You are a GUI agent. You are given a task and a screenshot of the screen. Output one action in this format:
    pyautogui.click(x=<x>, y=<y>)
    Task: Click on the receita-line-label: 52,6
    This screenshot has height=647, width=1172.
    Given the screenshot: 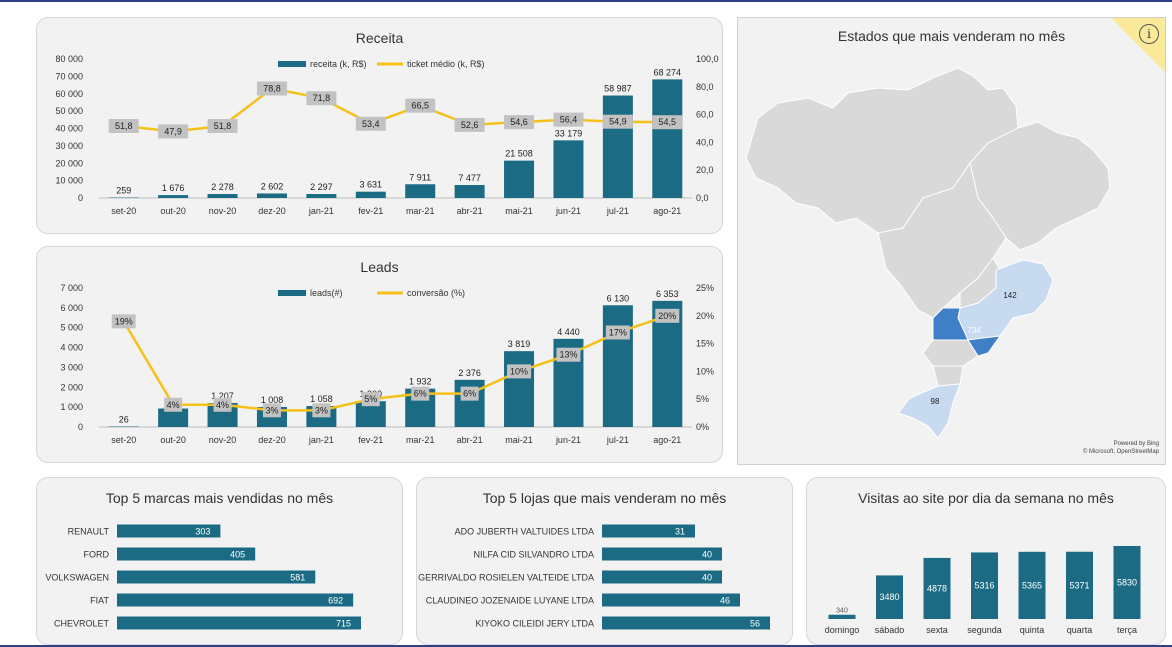 What is the action you would take?
    pyautogui.click(x=470, y=125)
    